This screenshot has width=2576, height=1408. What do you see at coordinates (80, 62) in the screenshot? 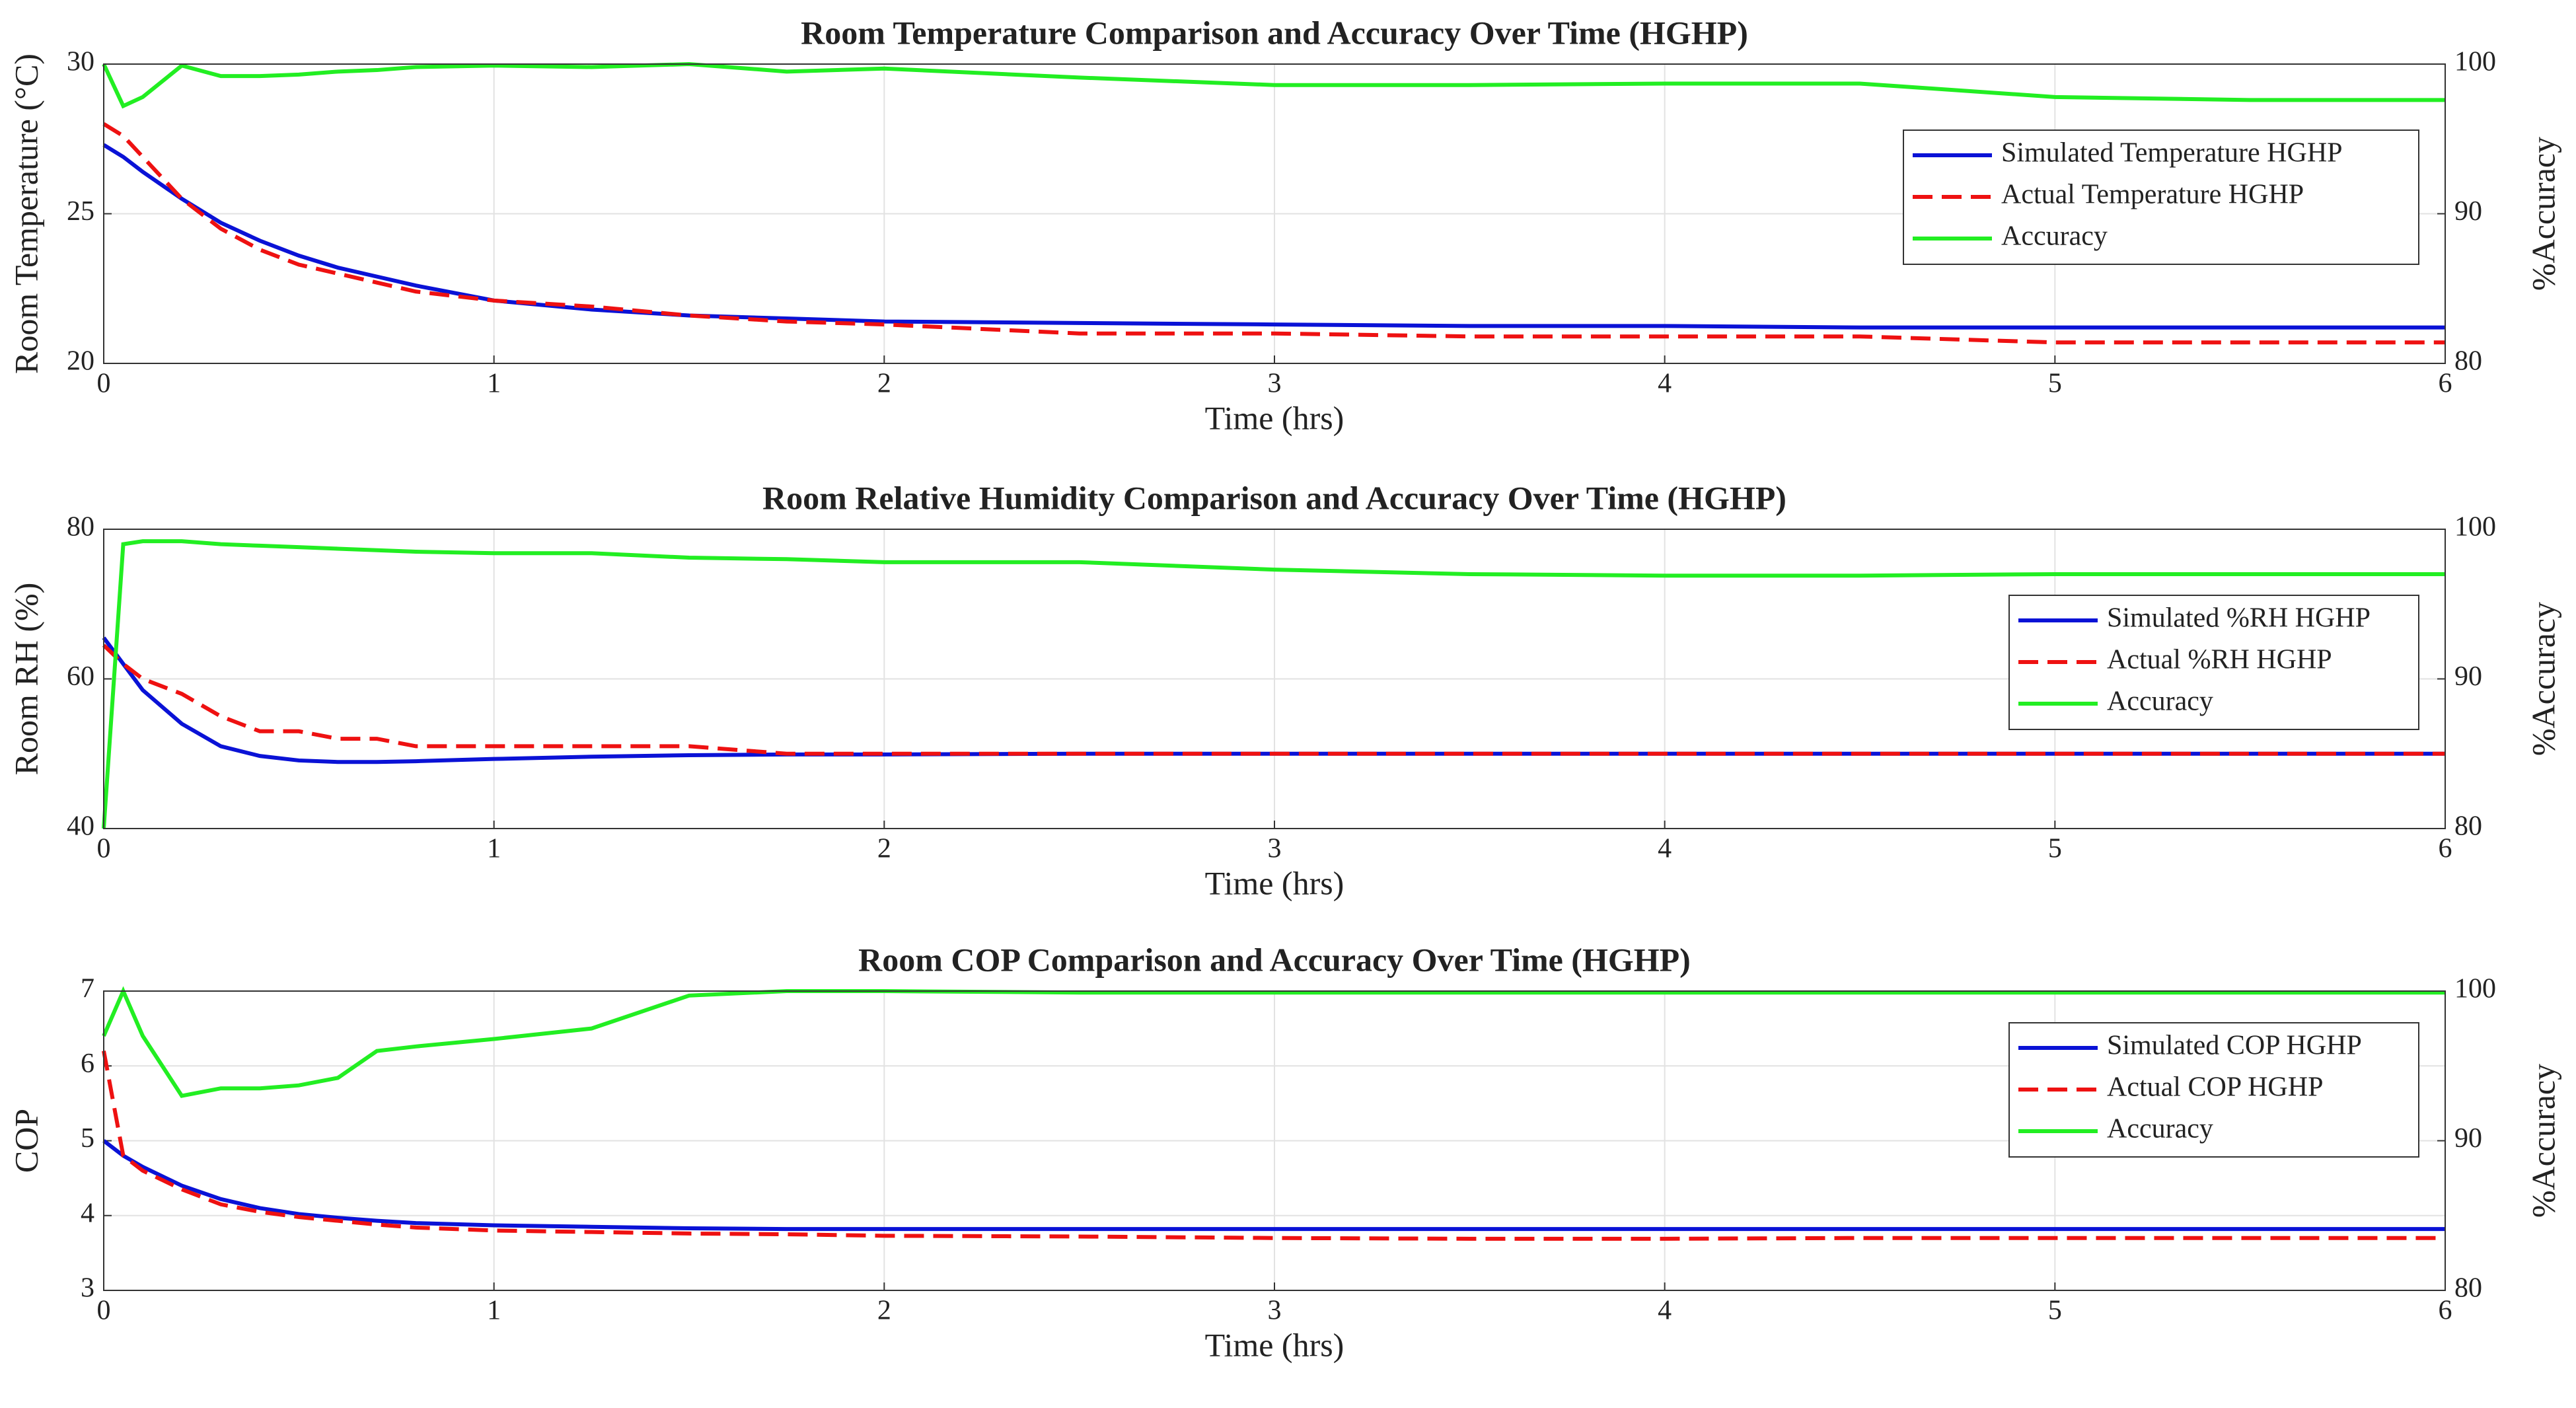
I see `y-tick-label: 30` at bounding box center [80, 62].